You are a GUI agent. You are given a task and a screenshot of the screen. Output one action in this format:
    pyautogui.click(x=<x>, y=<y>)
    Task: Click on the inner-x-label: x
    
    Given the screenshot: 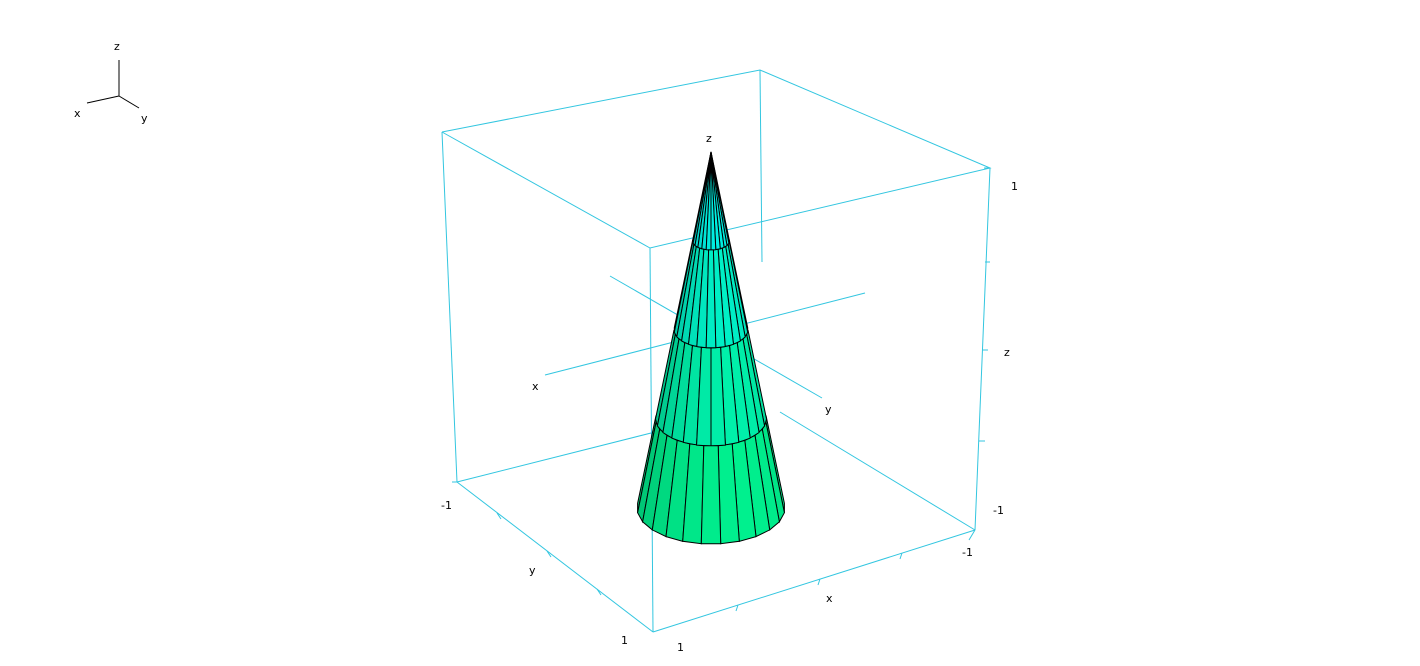 What is the action you would take?
    pyautogui.click(x=535, y=386)
    